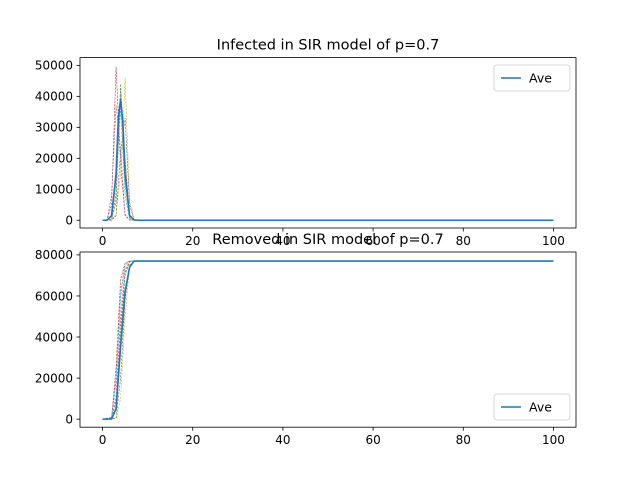  Describe the element at coordinates (103, 440) in the screenshot. I see `removed-x-tick-label: 0` at that location.